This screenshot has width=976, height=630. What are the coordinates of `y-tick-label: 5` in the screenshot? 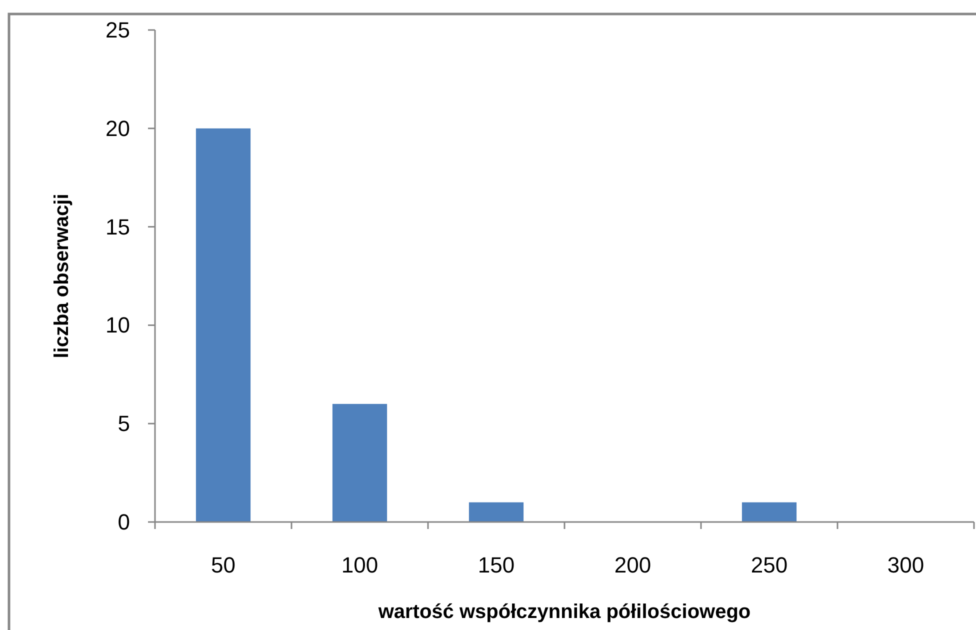 It's located at (124, 423).